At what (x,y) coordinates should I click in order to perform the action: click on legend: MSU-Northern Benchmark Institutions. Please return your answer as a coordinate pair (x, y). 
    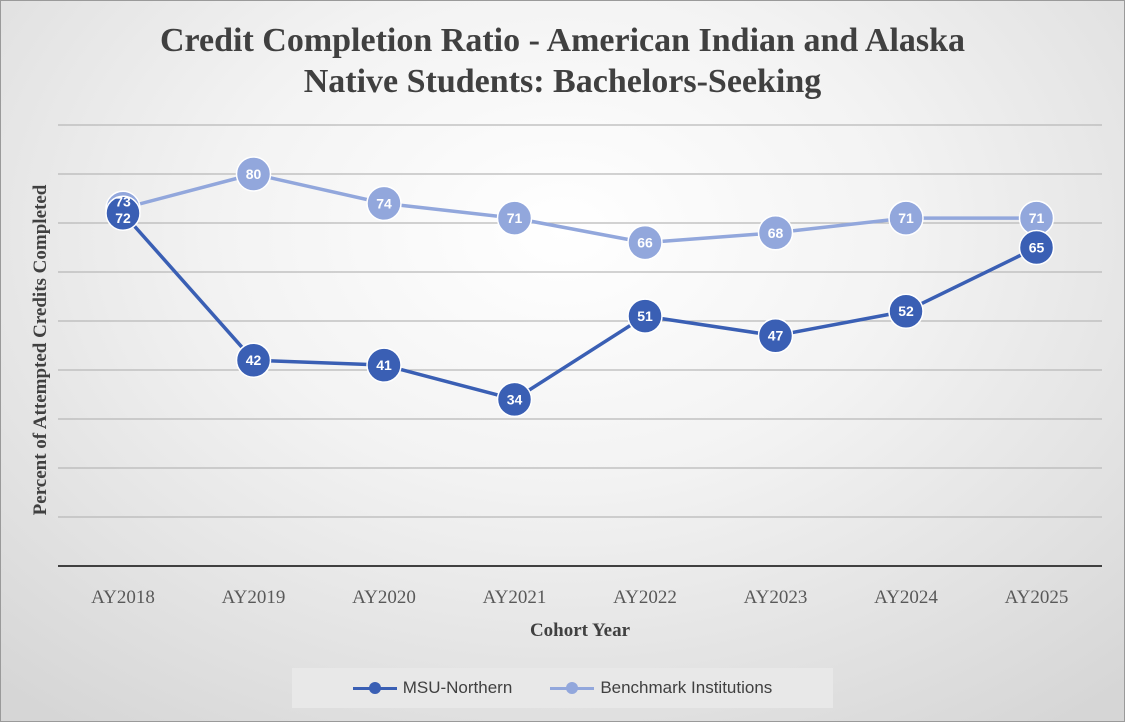
    Looking at the image, I should click on (562, 688).